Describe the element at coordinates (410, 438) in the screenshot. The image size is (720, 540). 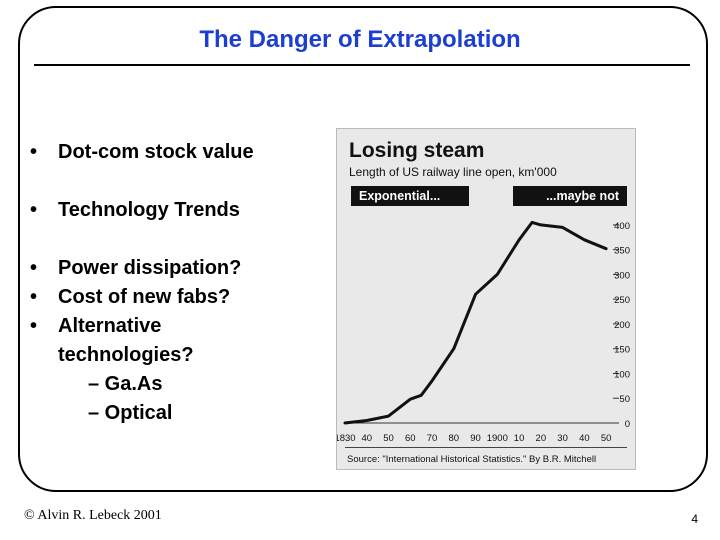
I see `x-tick-label: 60` at that location.